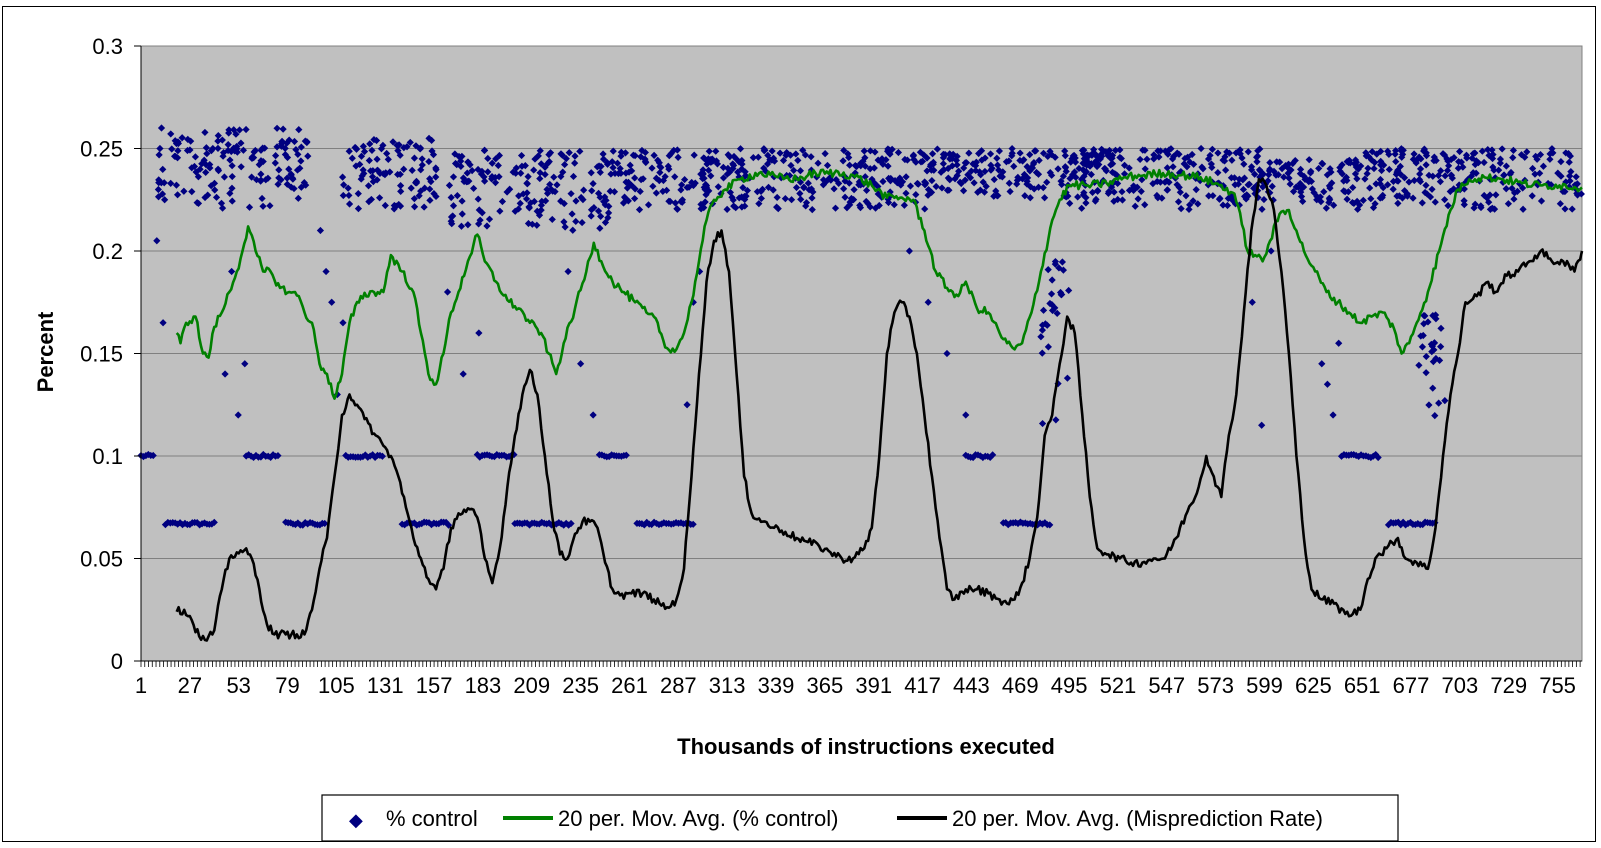  What do you see at coordinates (1118, 685) in the screenshot?
I see `x-tick-label: 521` at bounding box center [1118, 685].